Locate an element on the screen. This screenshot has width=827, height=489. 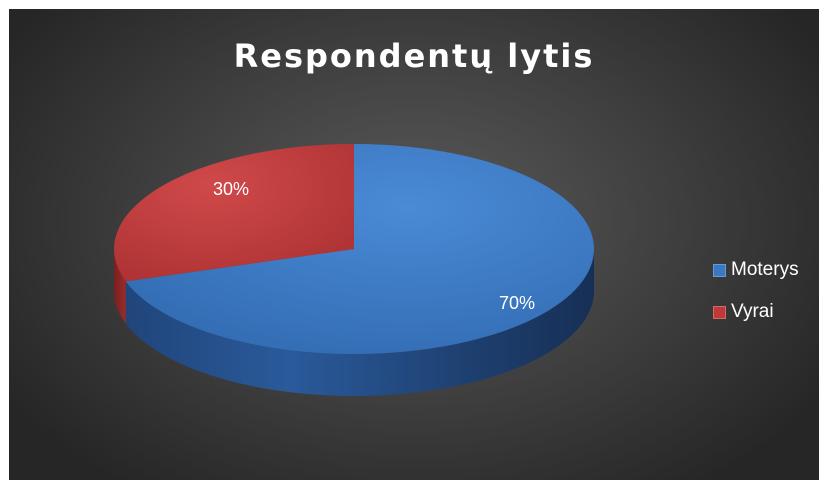
legend-swatch-moterys is located at coordinates (719, 270).